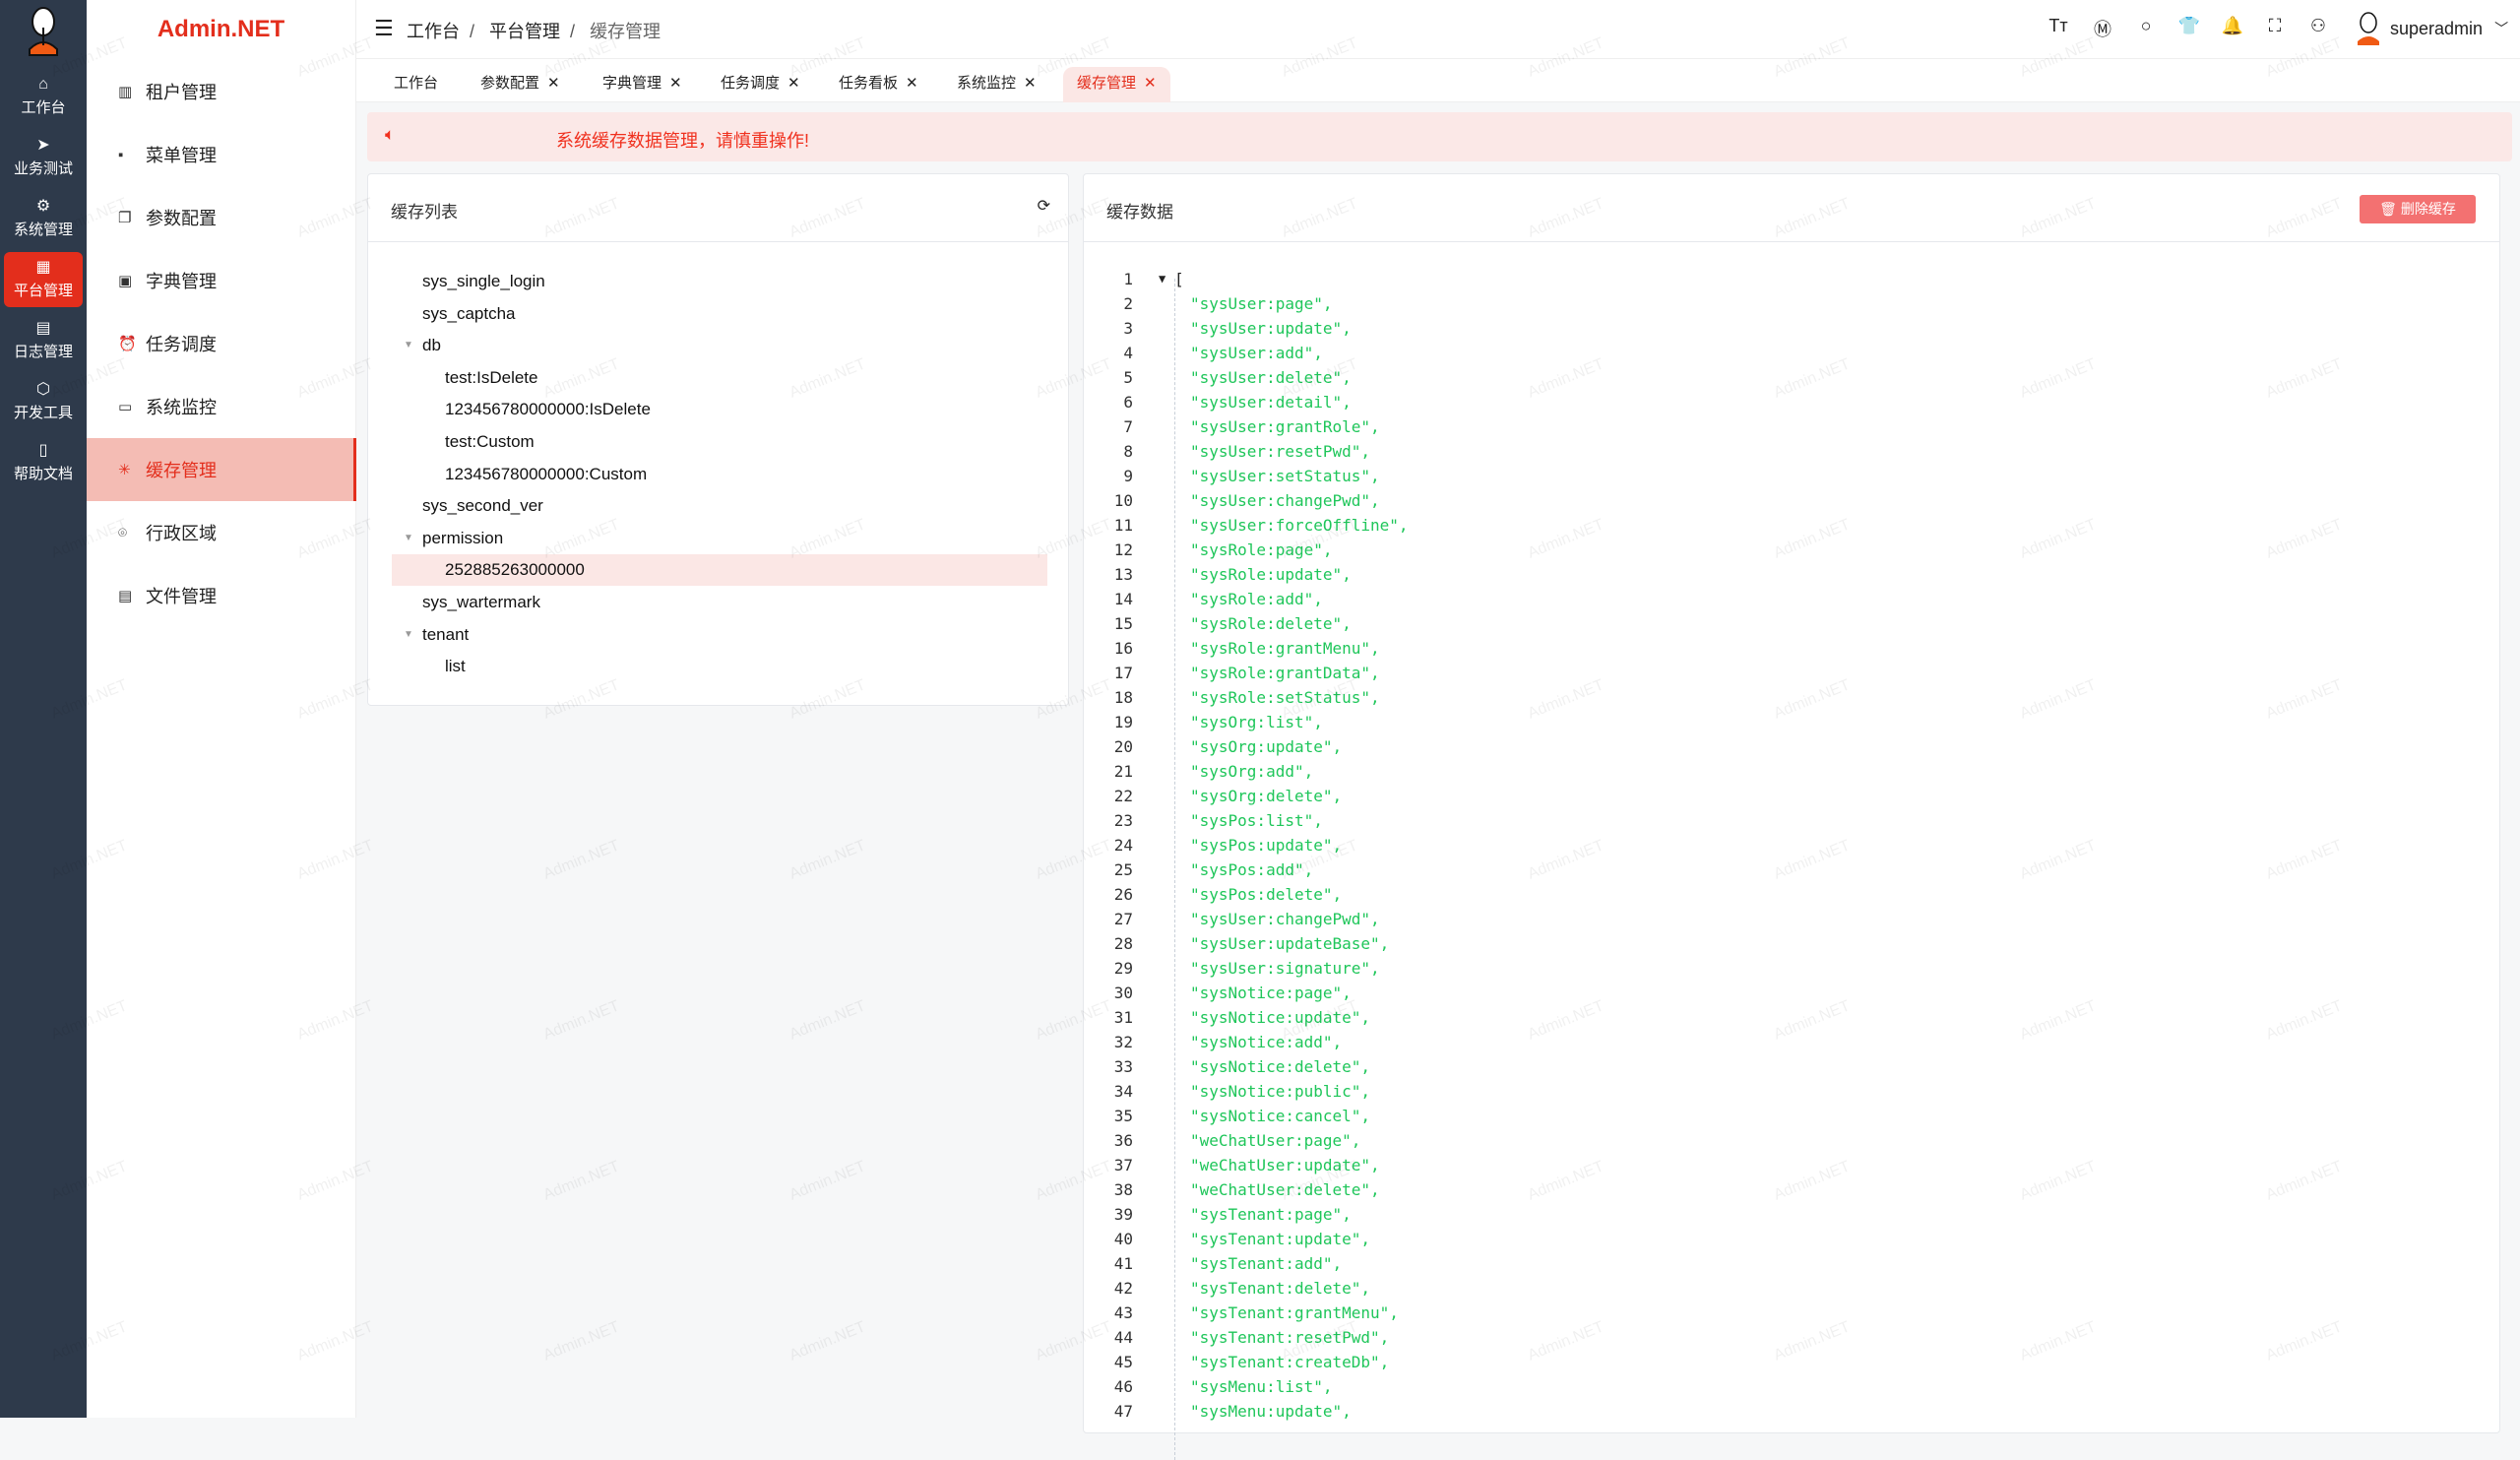 This screenshot has width=2520, height=1460. I want to click on tree-node: sys_captcha, so click(719, 314).